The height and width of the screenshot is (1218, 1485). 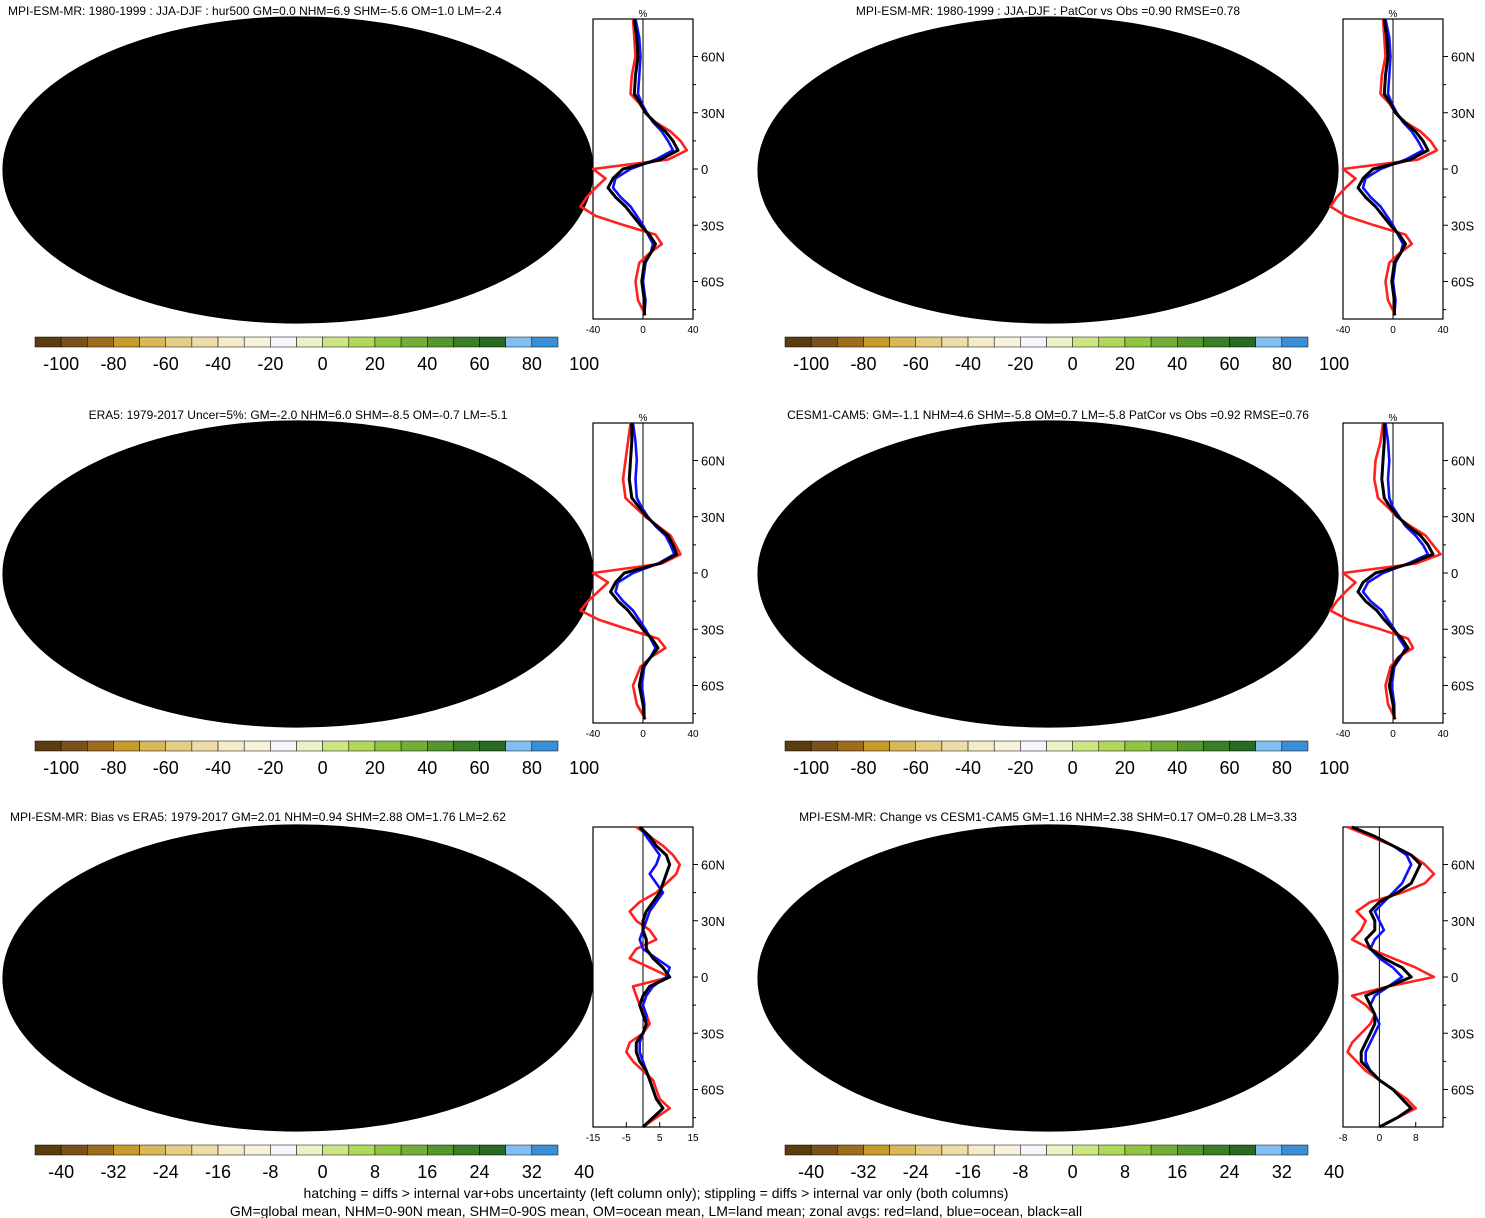 I want to click on zonal-x-label: 40, so click(x=693, y=734).